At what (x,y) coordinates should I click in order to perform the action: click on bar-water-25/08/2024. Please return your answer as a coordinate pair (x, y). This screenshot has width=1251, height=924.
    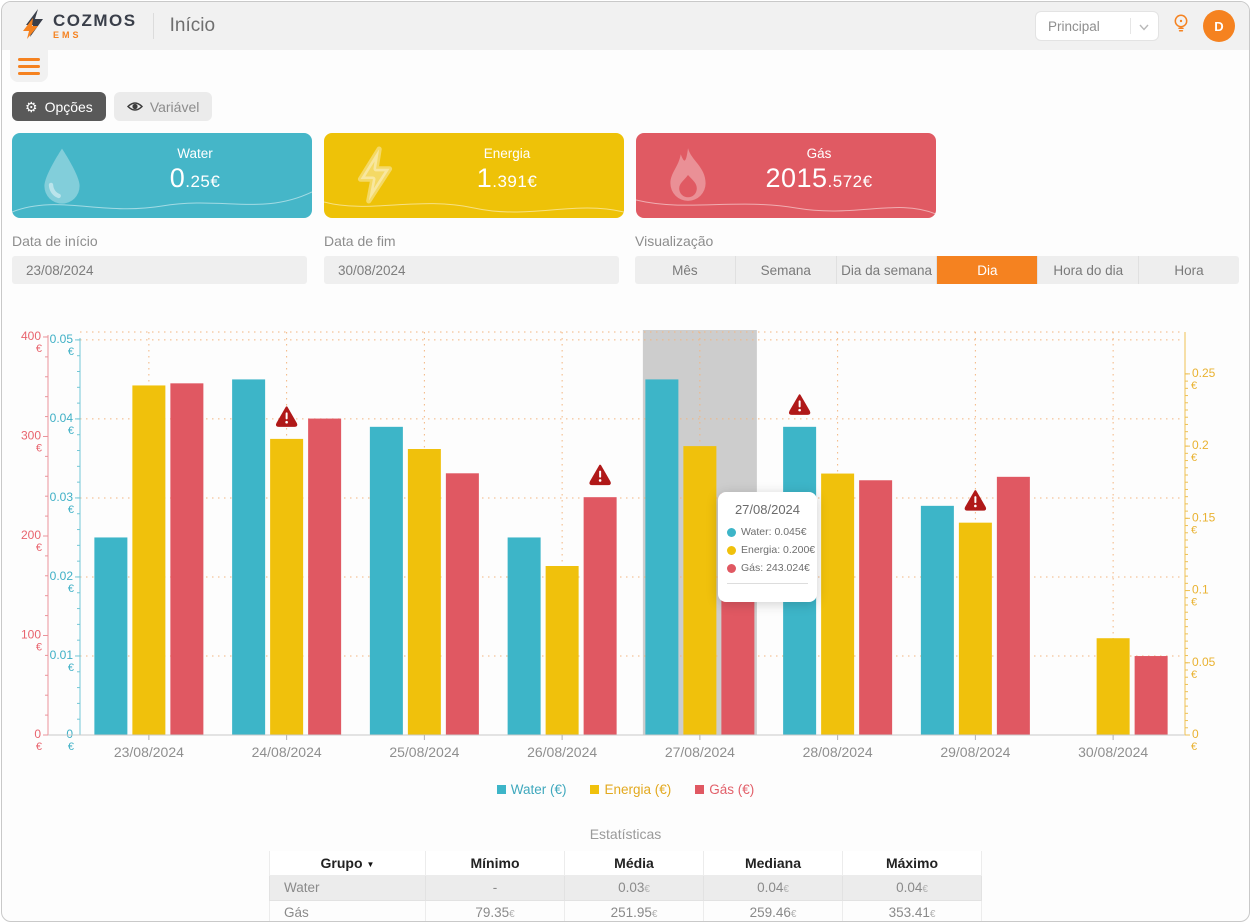
    Looking at the image, I should click on (386, 580).